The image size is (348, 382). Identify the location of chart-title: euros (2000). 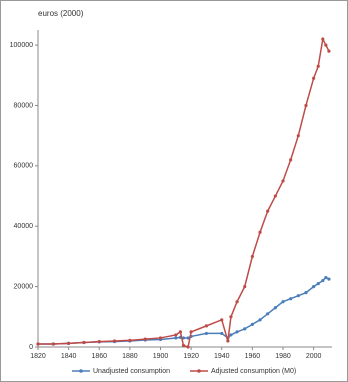
(61, 13).